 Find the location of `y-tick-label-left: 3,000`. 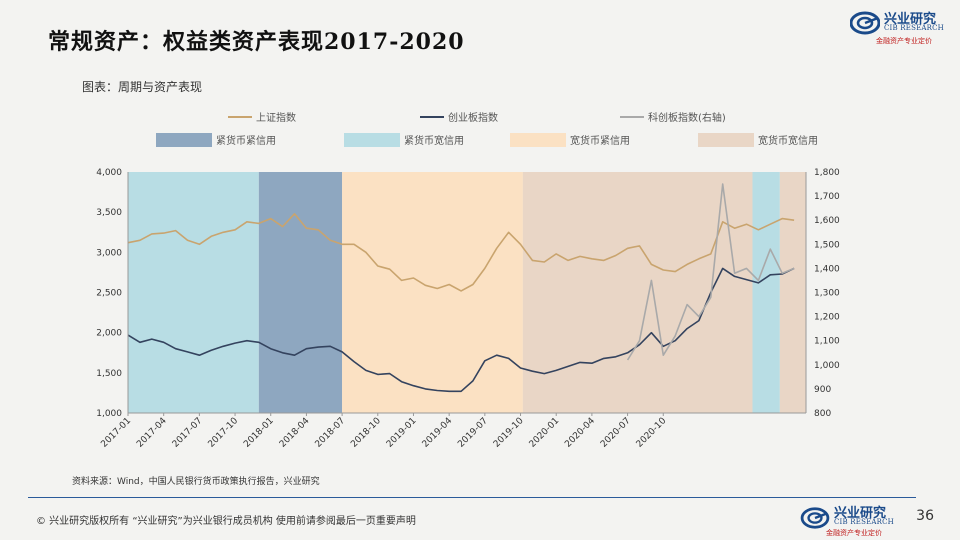

y-tick-label-left: 3,000 is located at coordinates (109, 253).